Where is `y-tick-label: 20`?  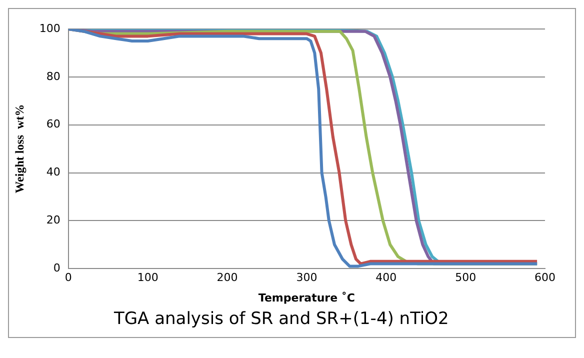 y-tick-label: 20 is located at coordinates (53, 220).